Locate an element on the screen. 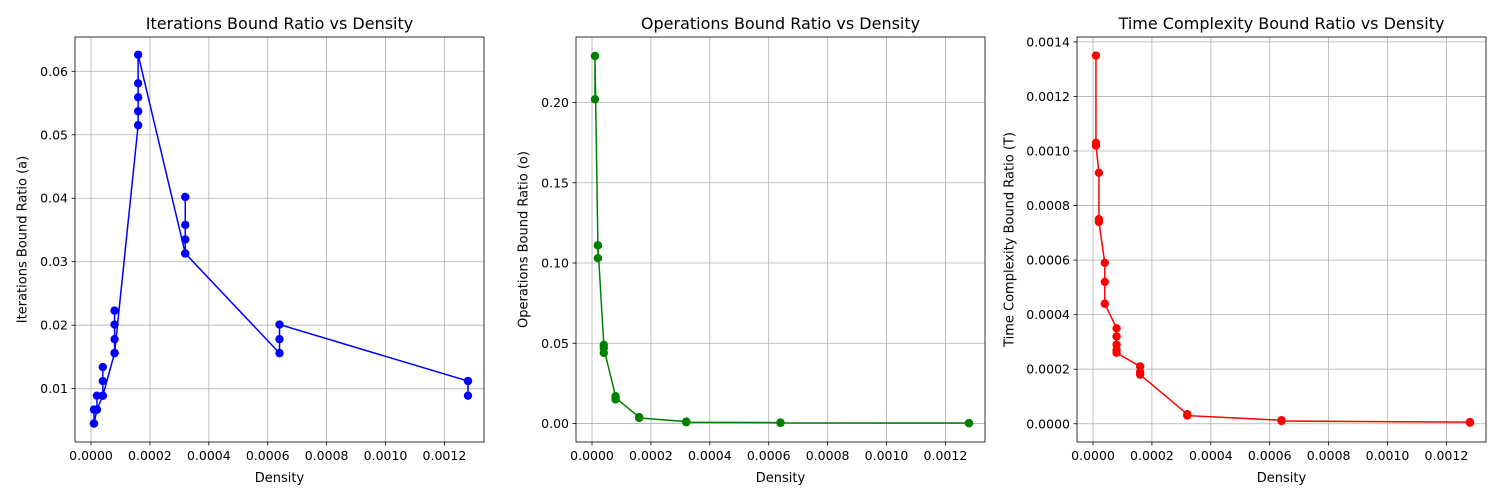 The width and height of the screenshot is (1500, 504). operations-x-tick-label: 0.0010 is located at coordinates (887, 455).